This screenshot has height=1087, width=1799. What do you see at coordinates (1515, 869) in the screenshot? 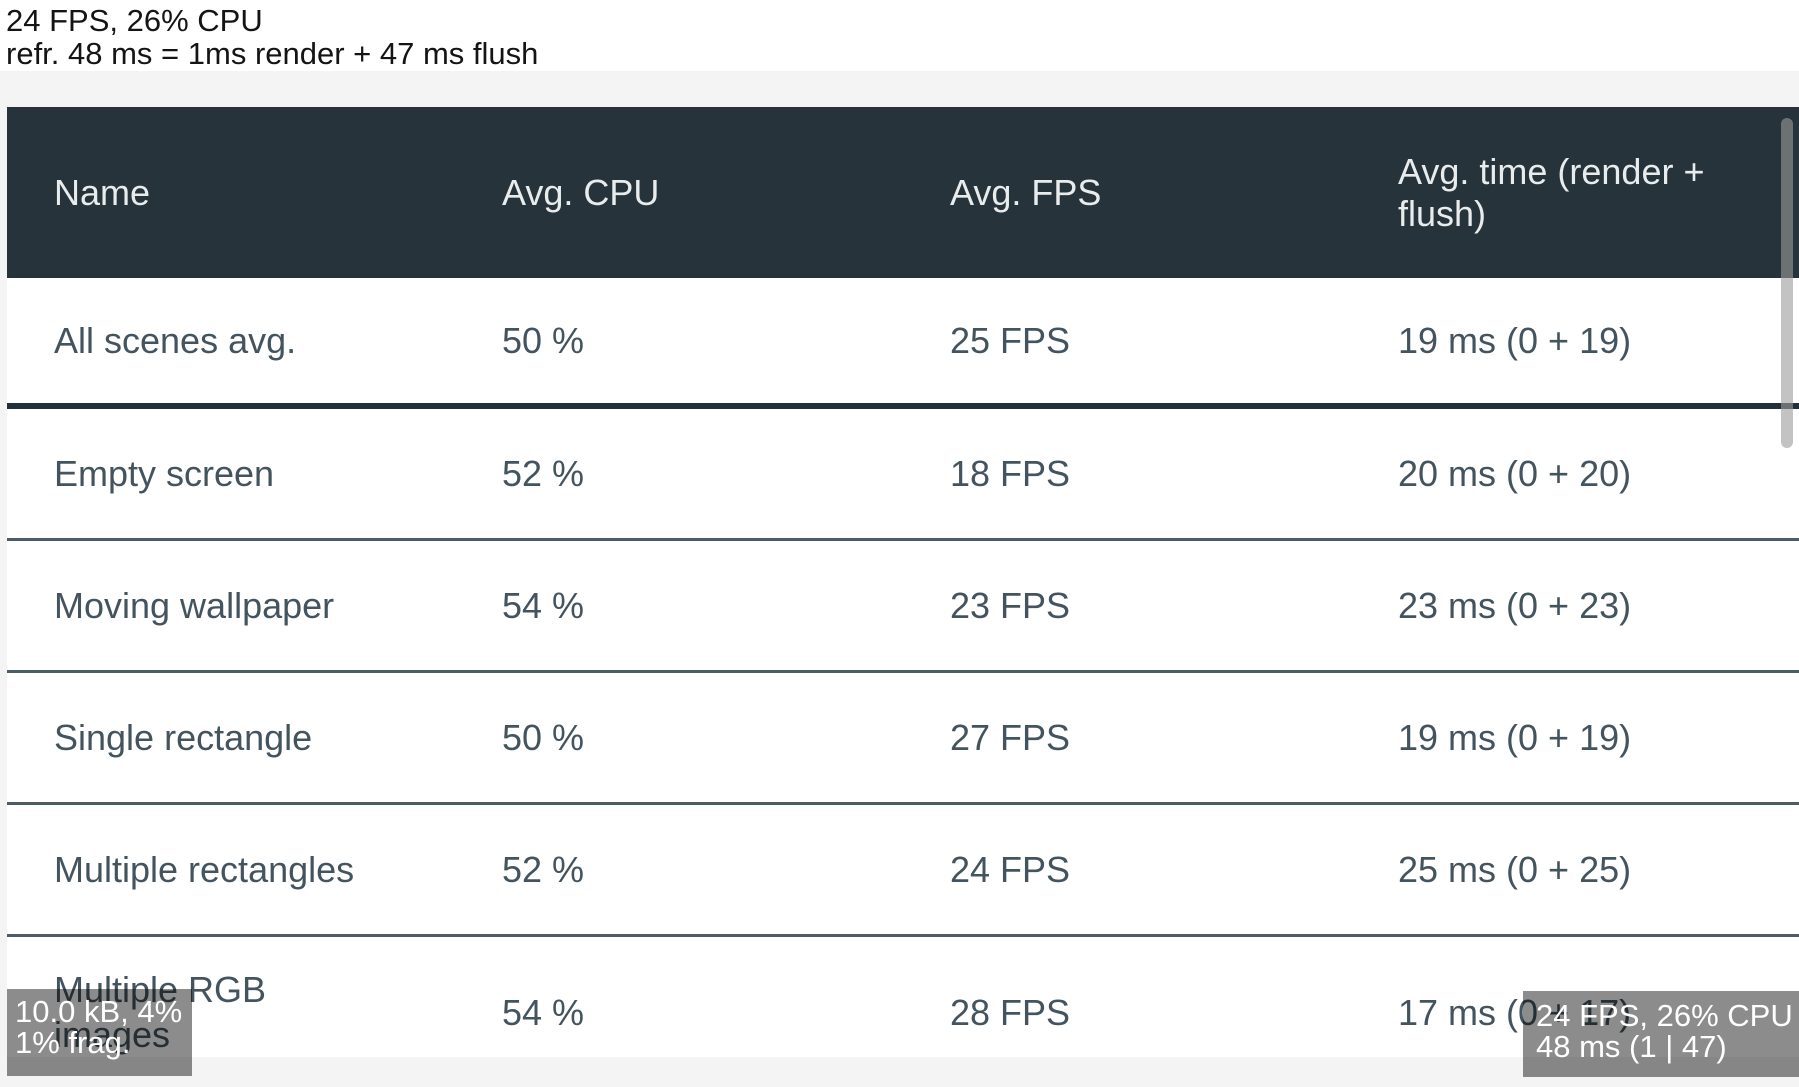
I see `cell-time: 25 ms (0 + 25)` at bounding box center [1515, 869].